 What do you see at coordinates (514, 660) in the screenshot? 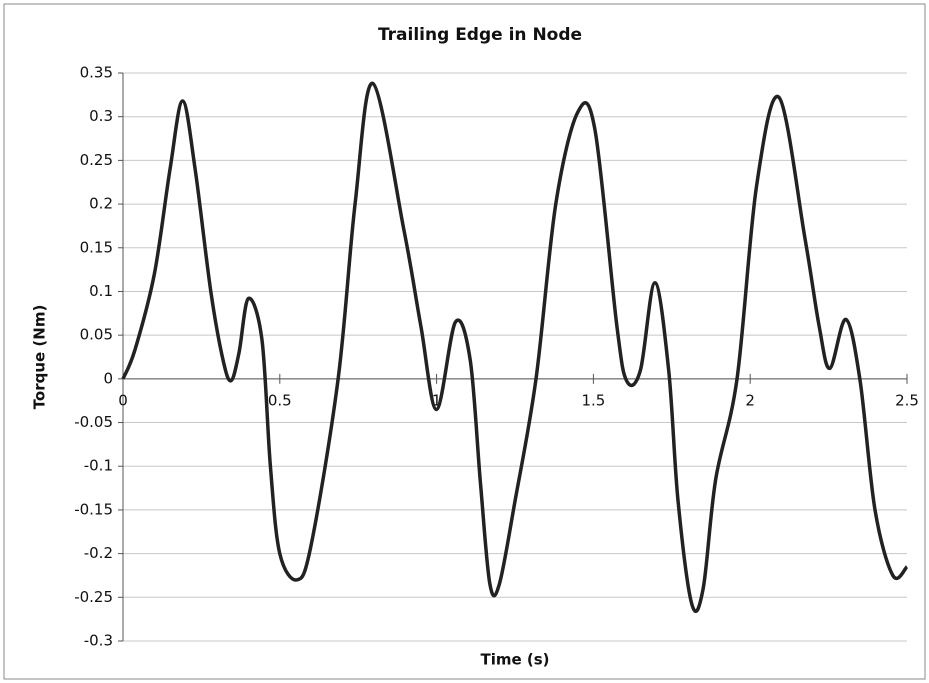
I see `x-axis-title: Time (s)` at bounding box center [514, 660].